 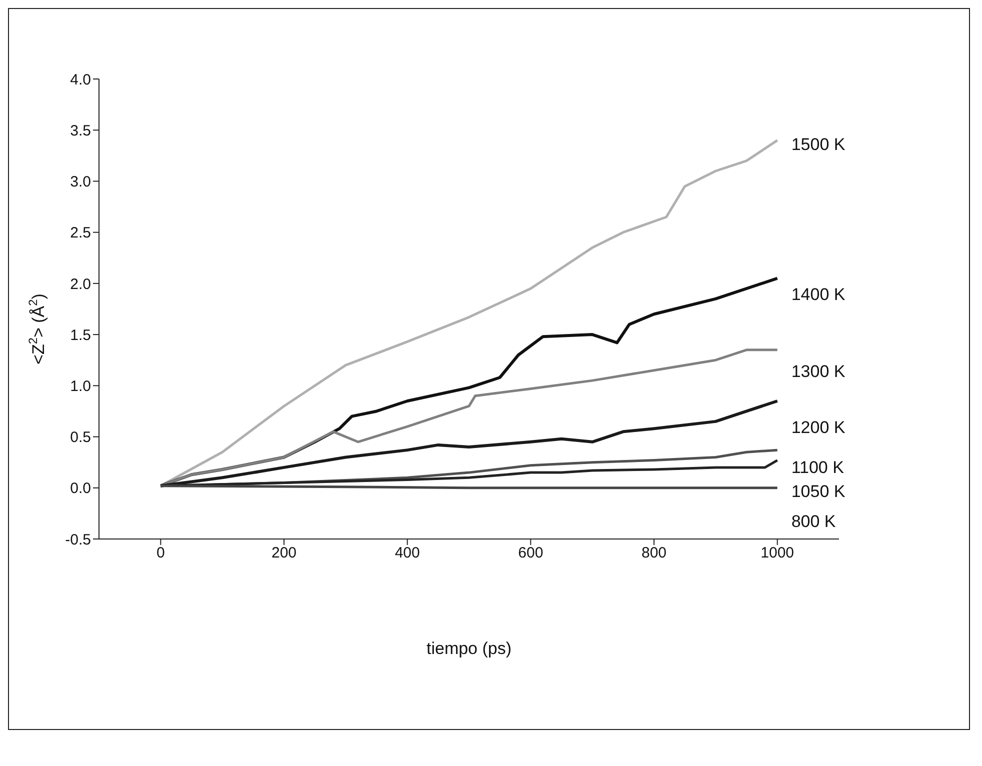 I want to click on series-label: 1500 K, so click(x=818, y=144).